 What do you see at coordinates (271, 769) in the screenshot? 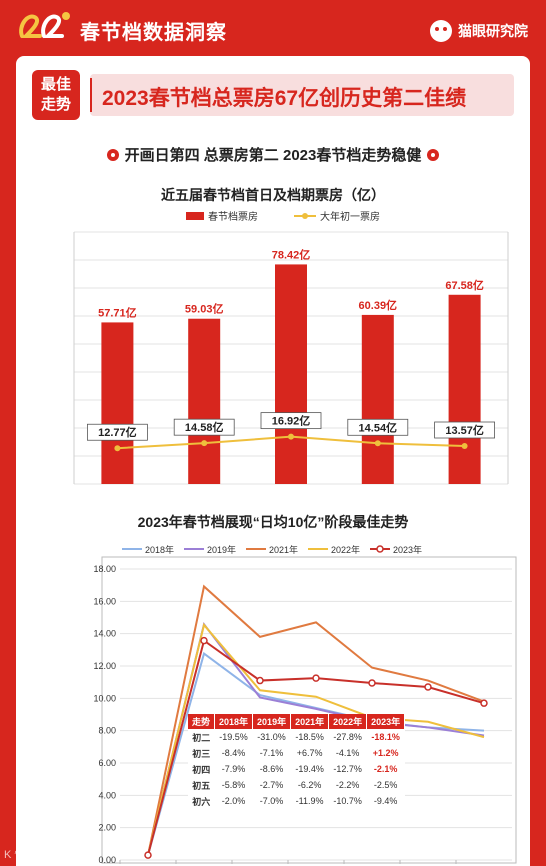
I see `table-cell: -8.6%` at bounding box center [271, 769].